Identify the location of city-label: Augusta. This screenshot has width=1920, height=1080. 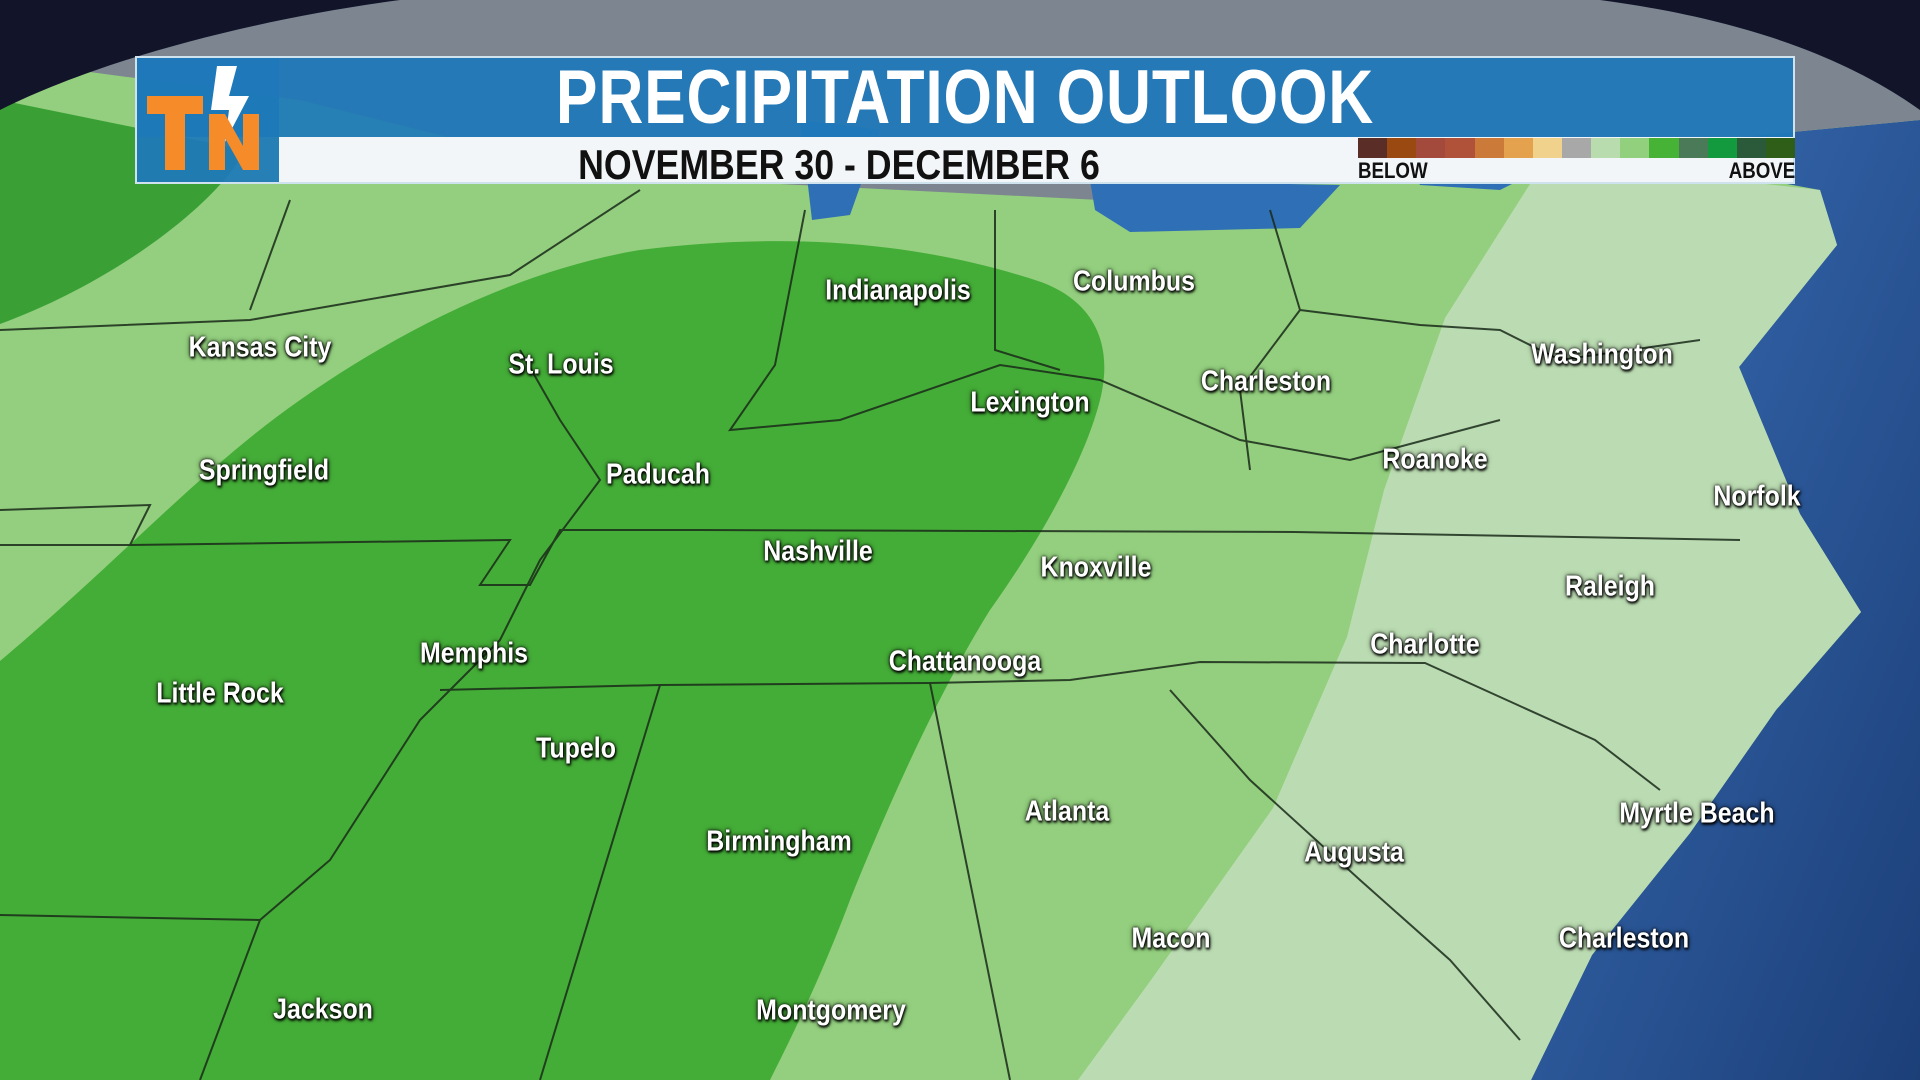
(1354, 852).